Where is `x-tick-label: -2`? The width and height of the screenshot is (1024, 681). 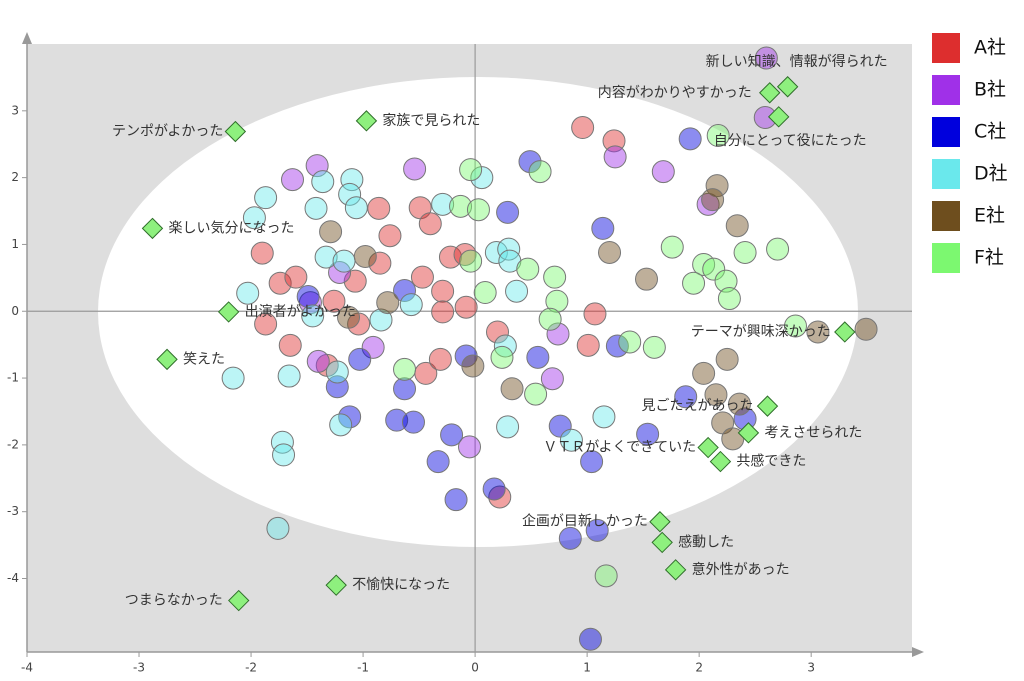 x-tick-label: -2 is located at coordinates (251, 668).